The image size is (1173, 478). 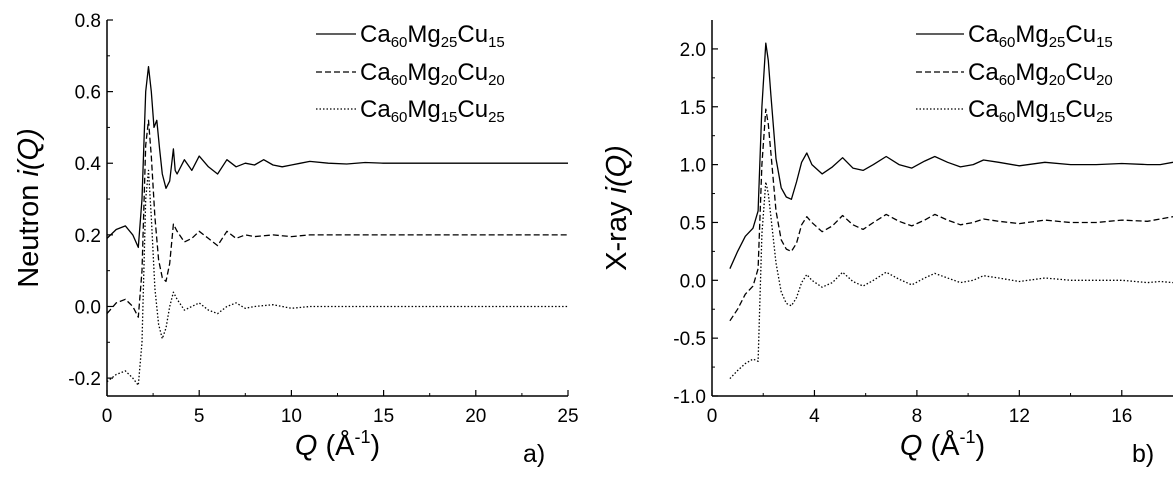 What do you see at coordinates (88, 236) in the screenshot?
I see `a-y-tick-label: 0.2` at bounding box center [88, 236].